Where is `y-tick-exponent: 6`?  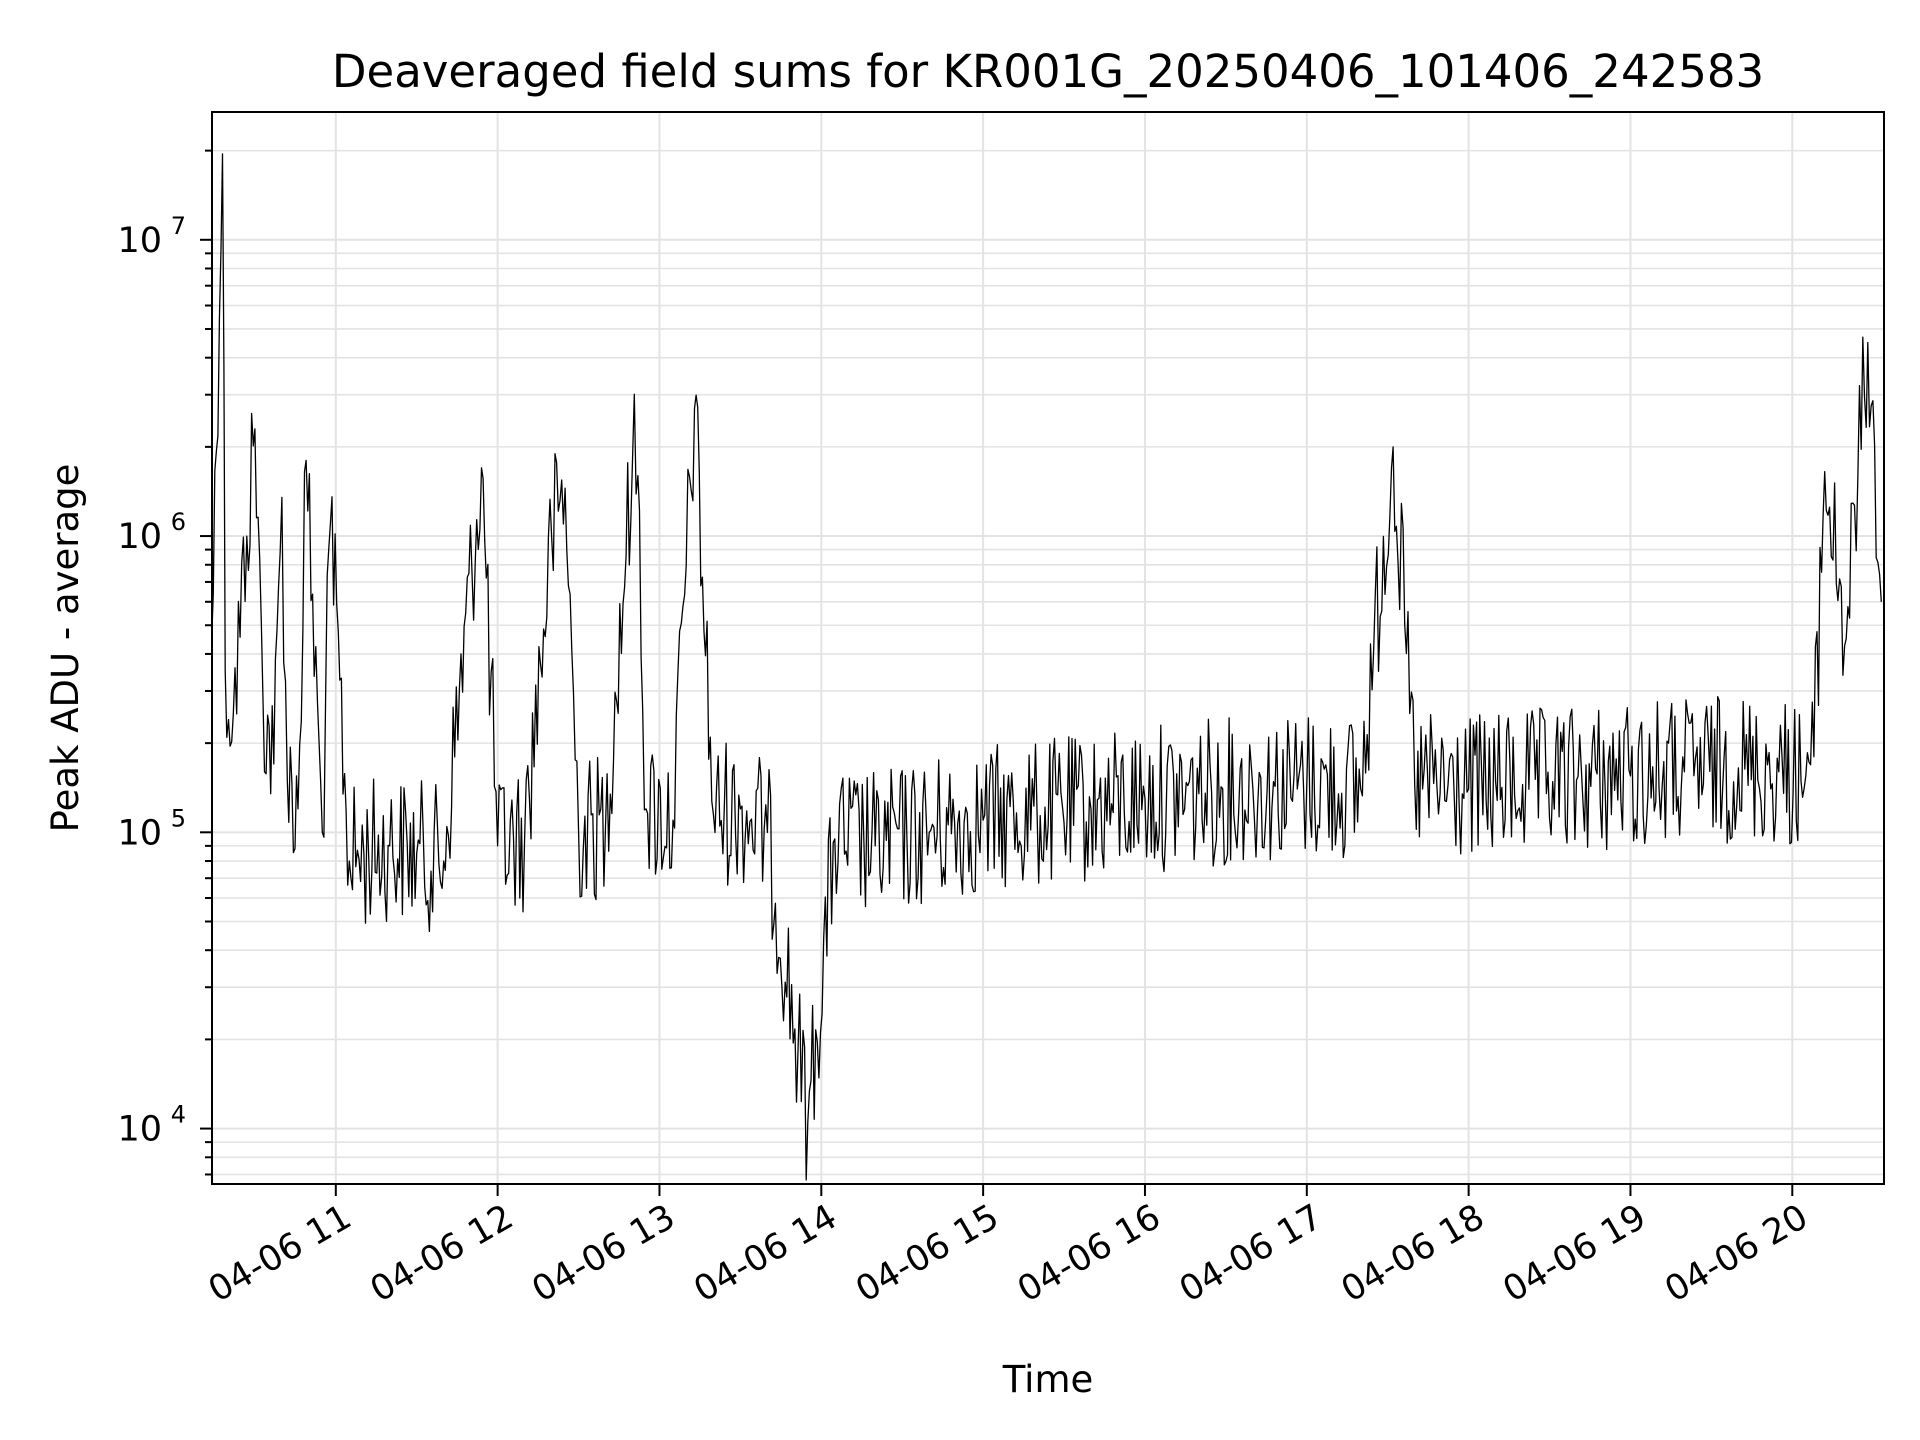 y-tick-exponent: 6 is located at coordinates (178, 522).